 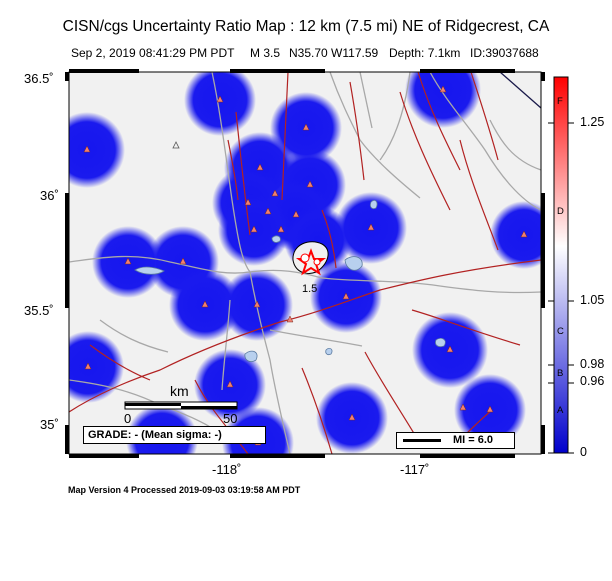 I want to click on contour-label: 1.5, so click(x=309, y=289).